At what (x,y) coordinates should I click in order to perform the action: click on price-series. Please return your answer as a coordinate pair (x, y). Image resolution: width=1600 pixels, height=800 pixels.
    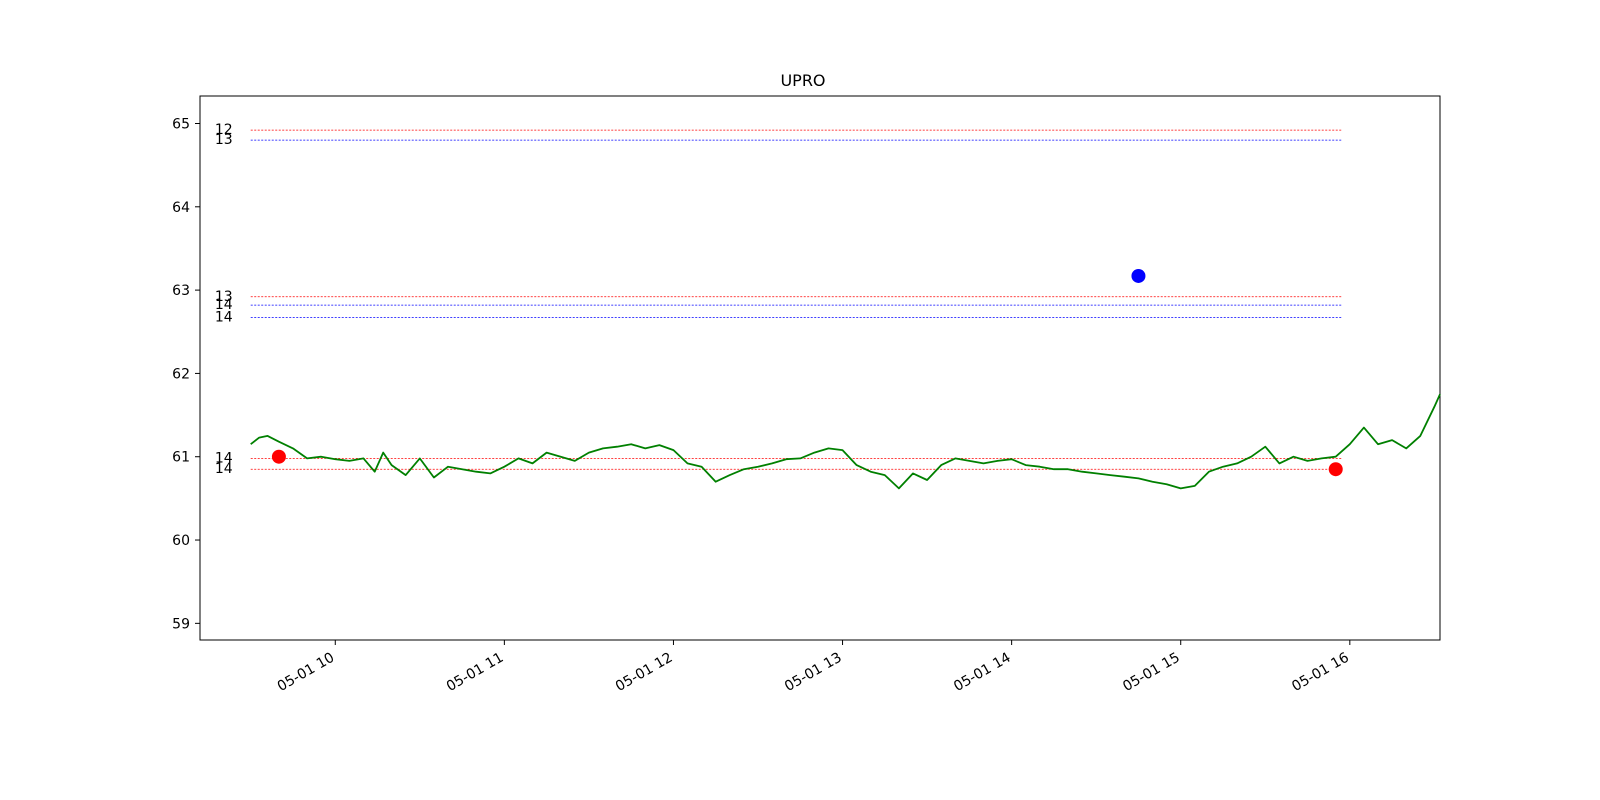
    Looking at the image, I should click on (845, 441).